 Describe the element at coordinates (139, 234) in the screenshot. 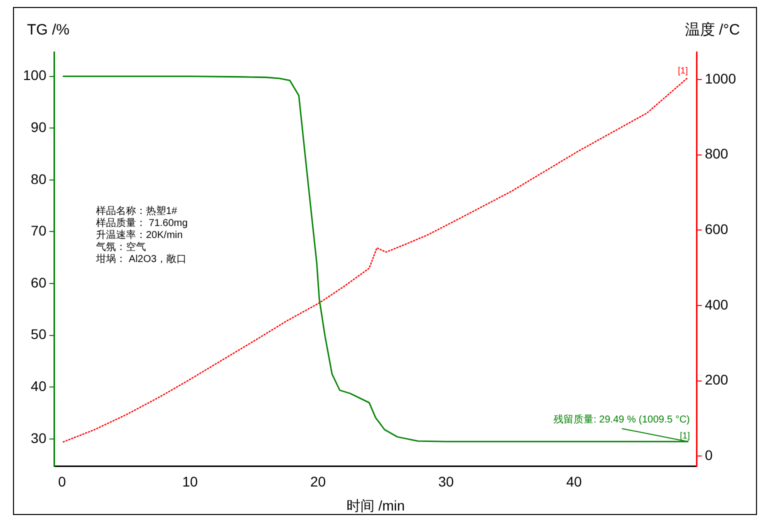

I see `annotation: 升温速率：20K/min` at that location.